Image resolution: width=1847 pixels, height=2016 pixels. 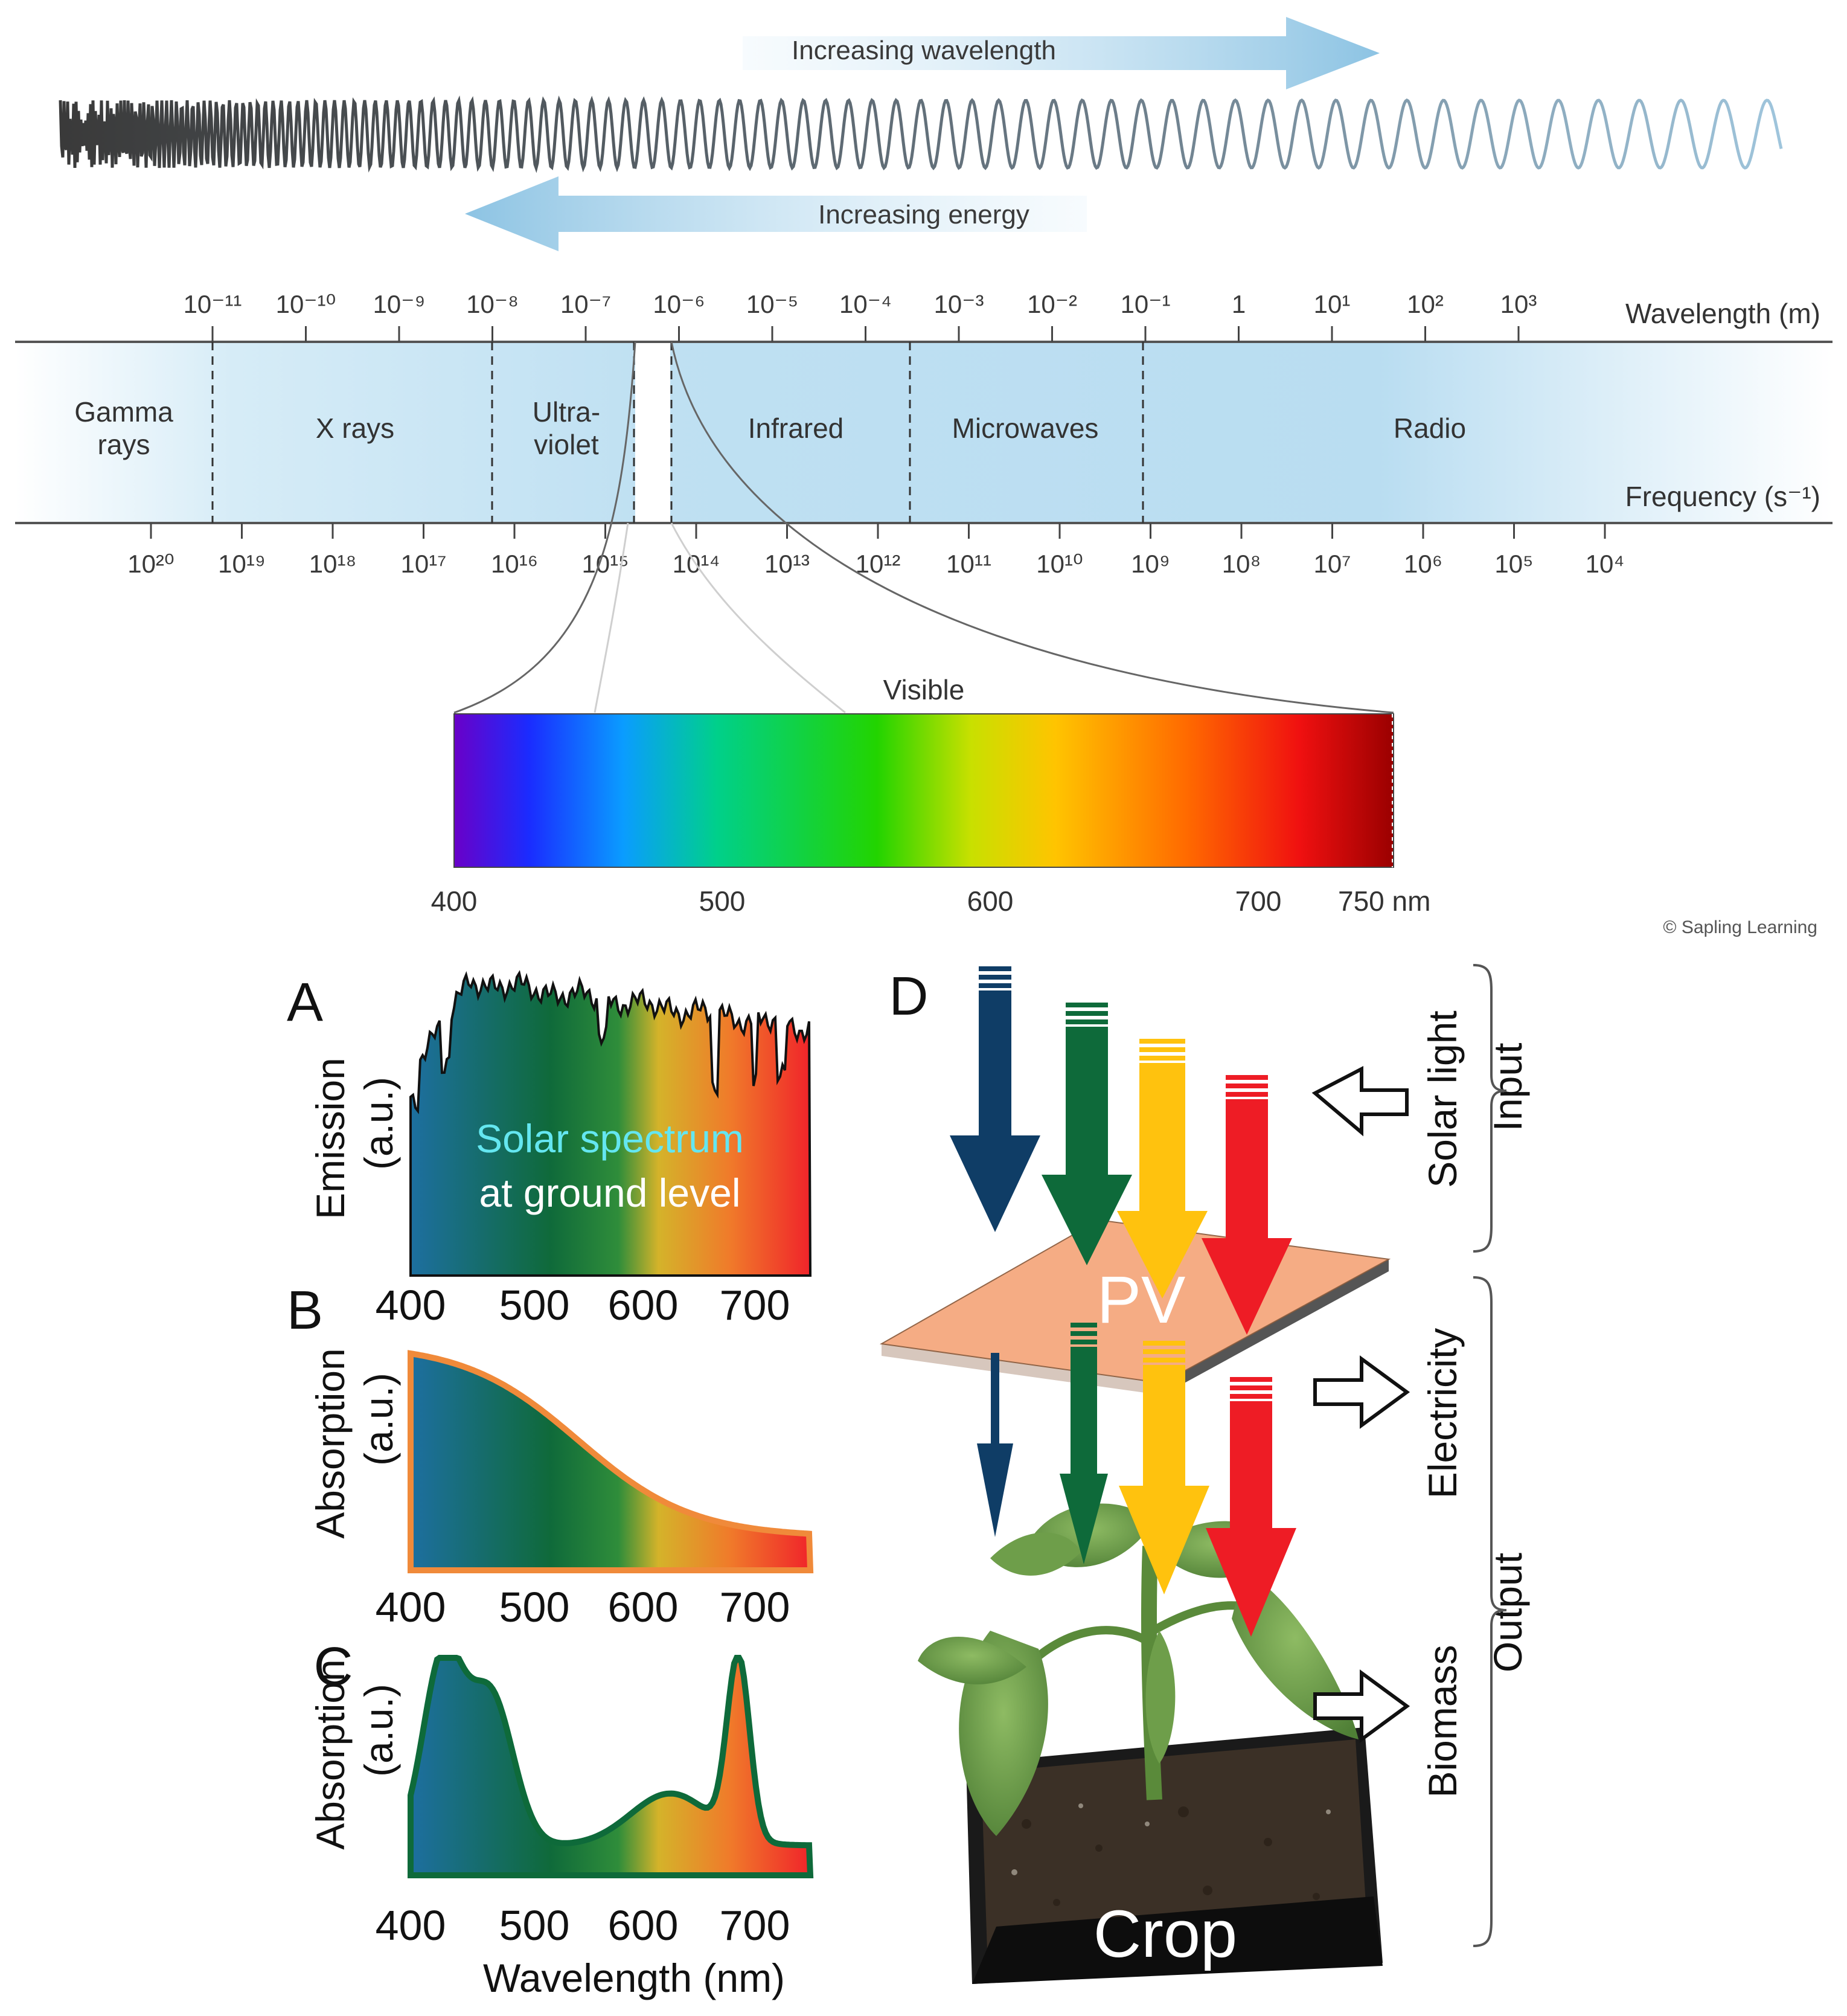 I want to click on green-arrow-out, so click(x=1084, y=1443).